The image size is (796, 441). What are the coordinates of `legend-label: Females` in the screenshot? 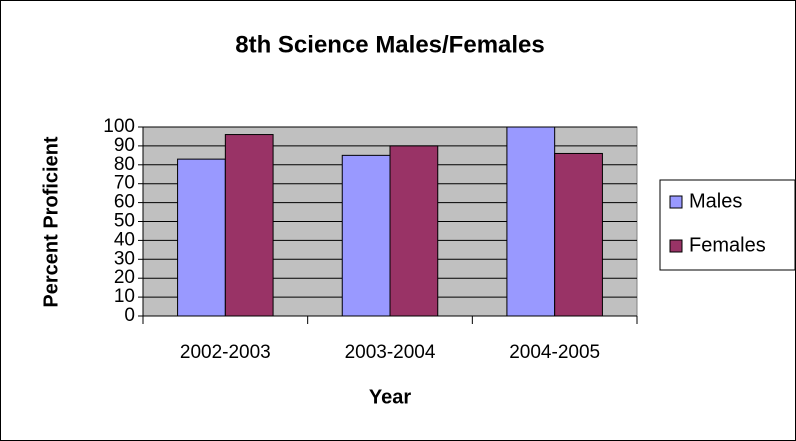 It's located at (727, 245).